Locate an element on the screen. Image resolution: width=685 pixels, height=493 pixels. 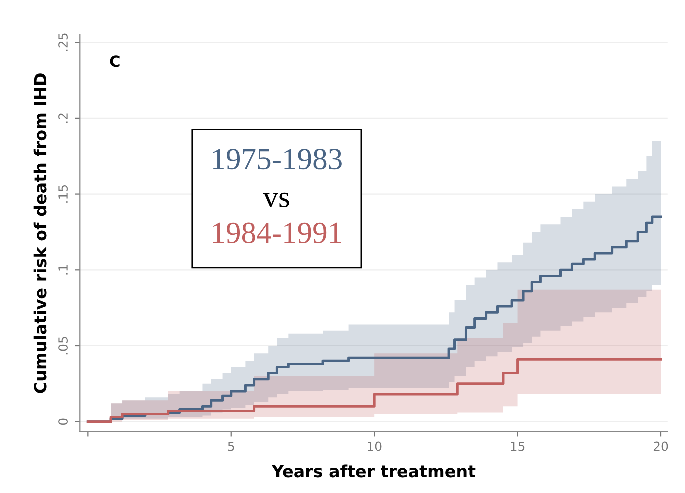
y-tick-label: .15 is located at coordinates (63, 194).